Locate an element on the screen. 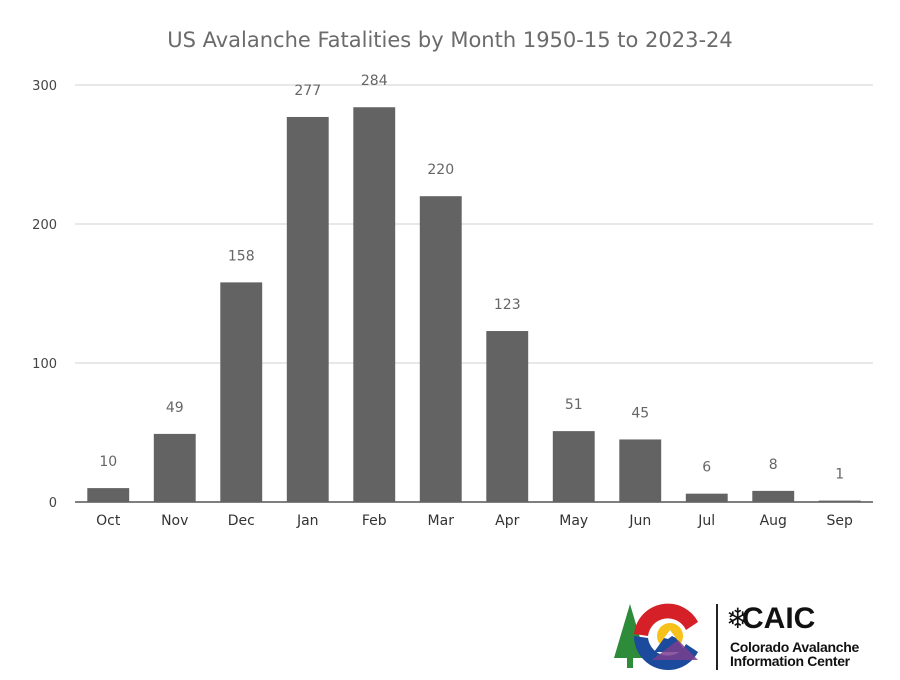 The image size is (900, 680). x-axis-ticks: Oct Nov Dec Jan Feb Mar Apr May Jun Jul Aug Sep is located at coordinates (474, 521).